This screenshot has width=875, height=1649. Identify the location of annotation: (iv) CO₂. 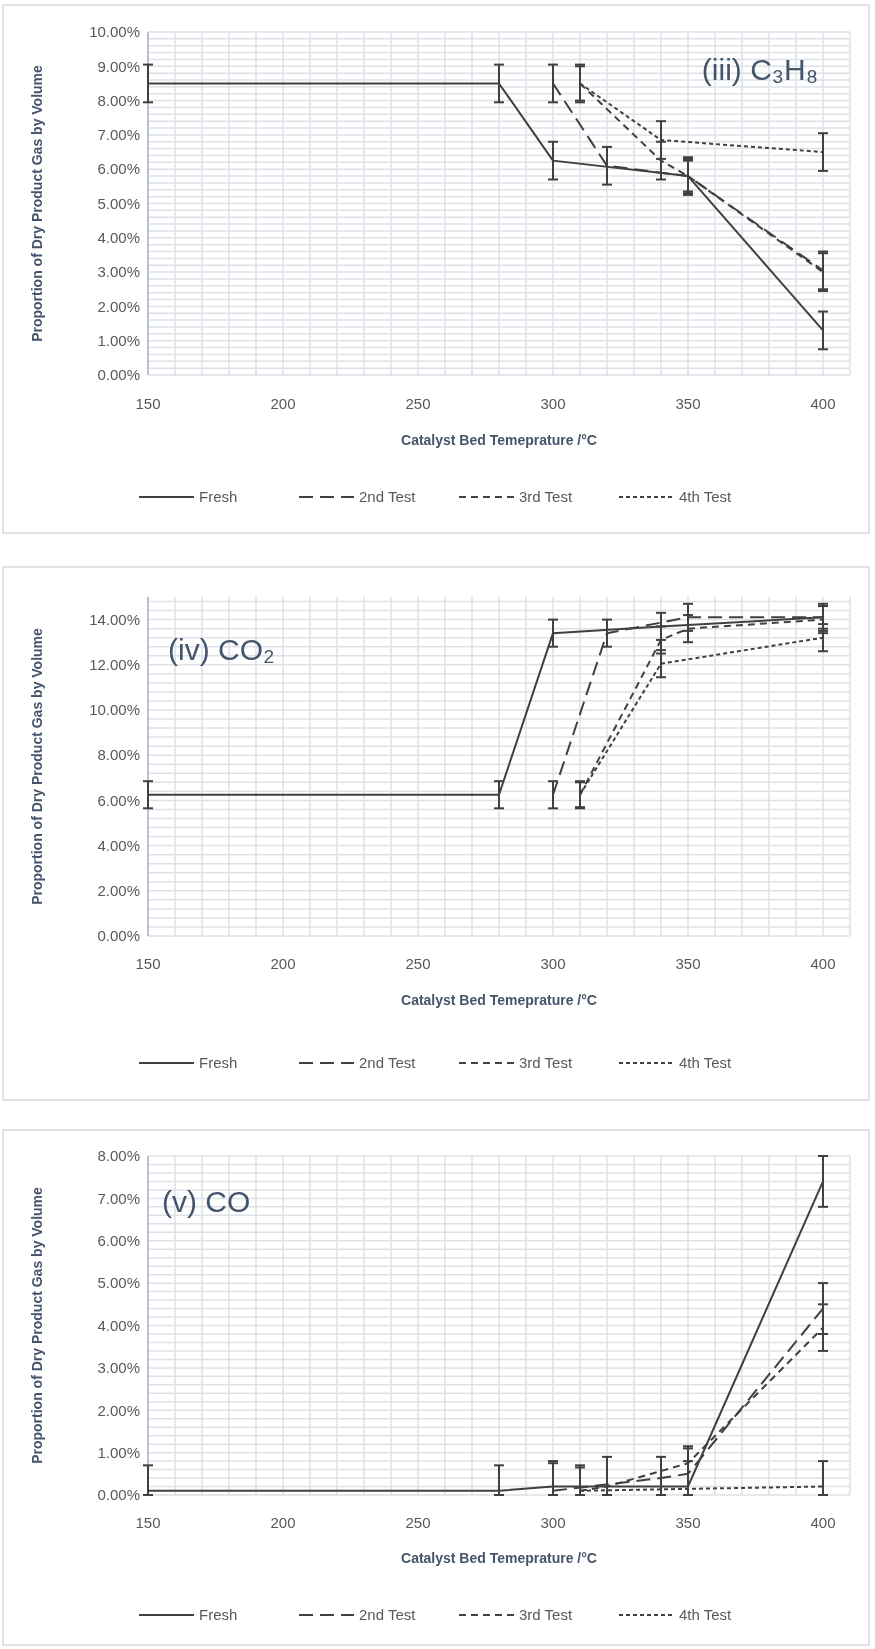
(221, 649).